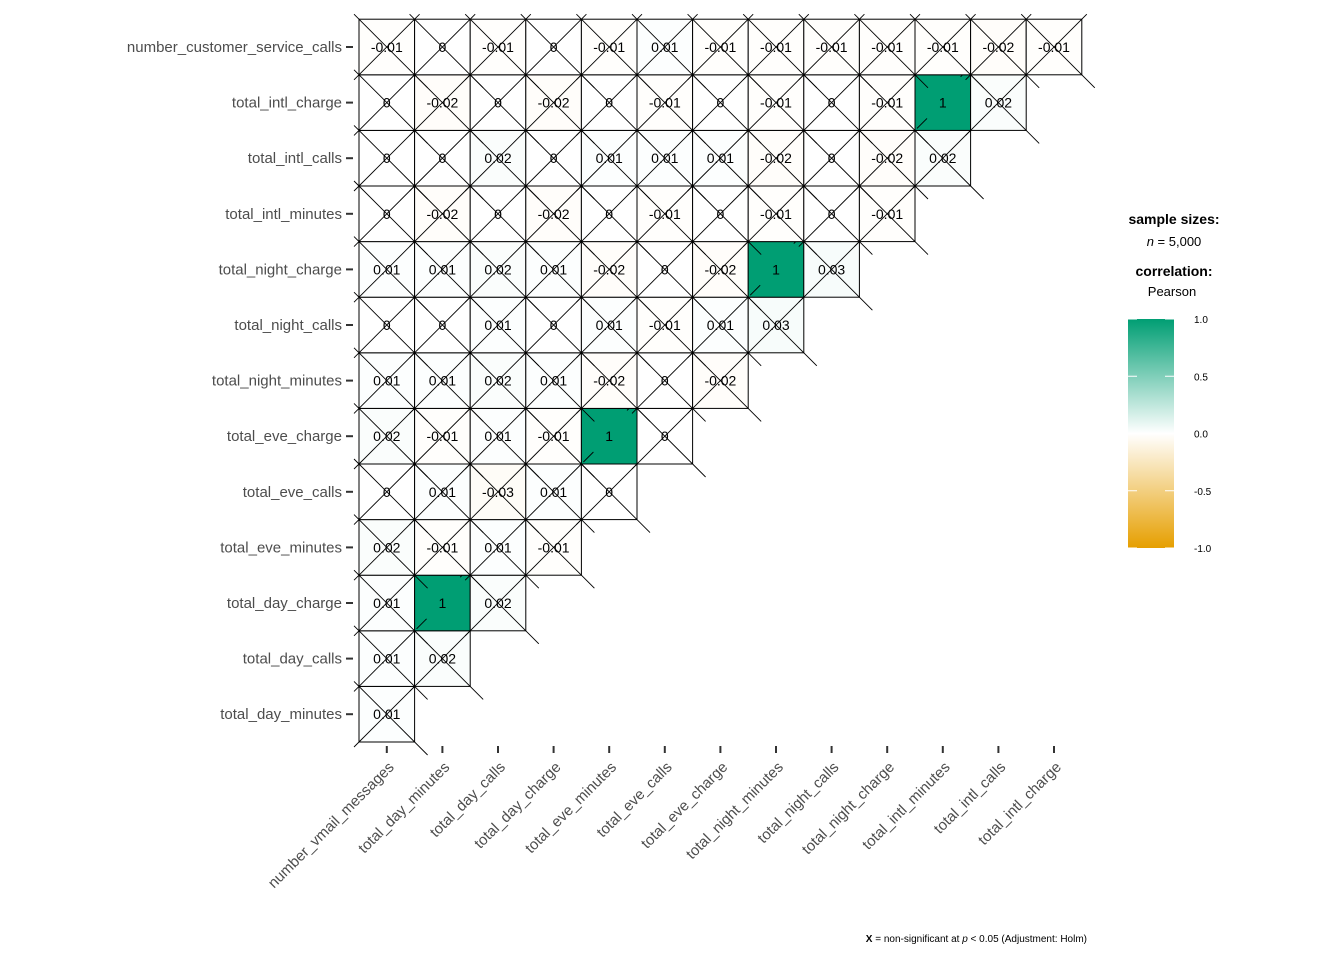 Image resolution: width=1344 pixels, height=960 pixels. Describe the element at coordinates (287, 103) in the screenshot. I see `y-axis-label: total_intl_charge` at that location.